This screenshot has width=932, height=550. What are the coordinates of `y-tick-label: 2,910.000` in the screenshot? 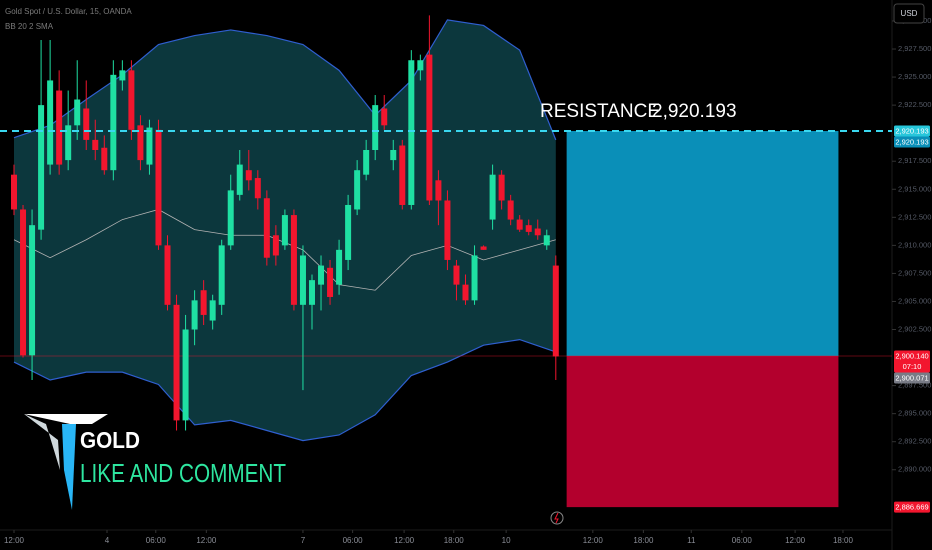 It's located at (914, 244).